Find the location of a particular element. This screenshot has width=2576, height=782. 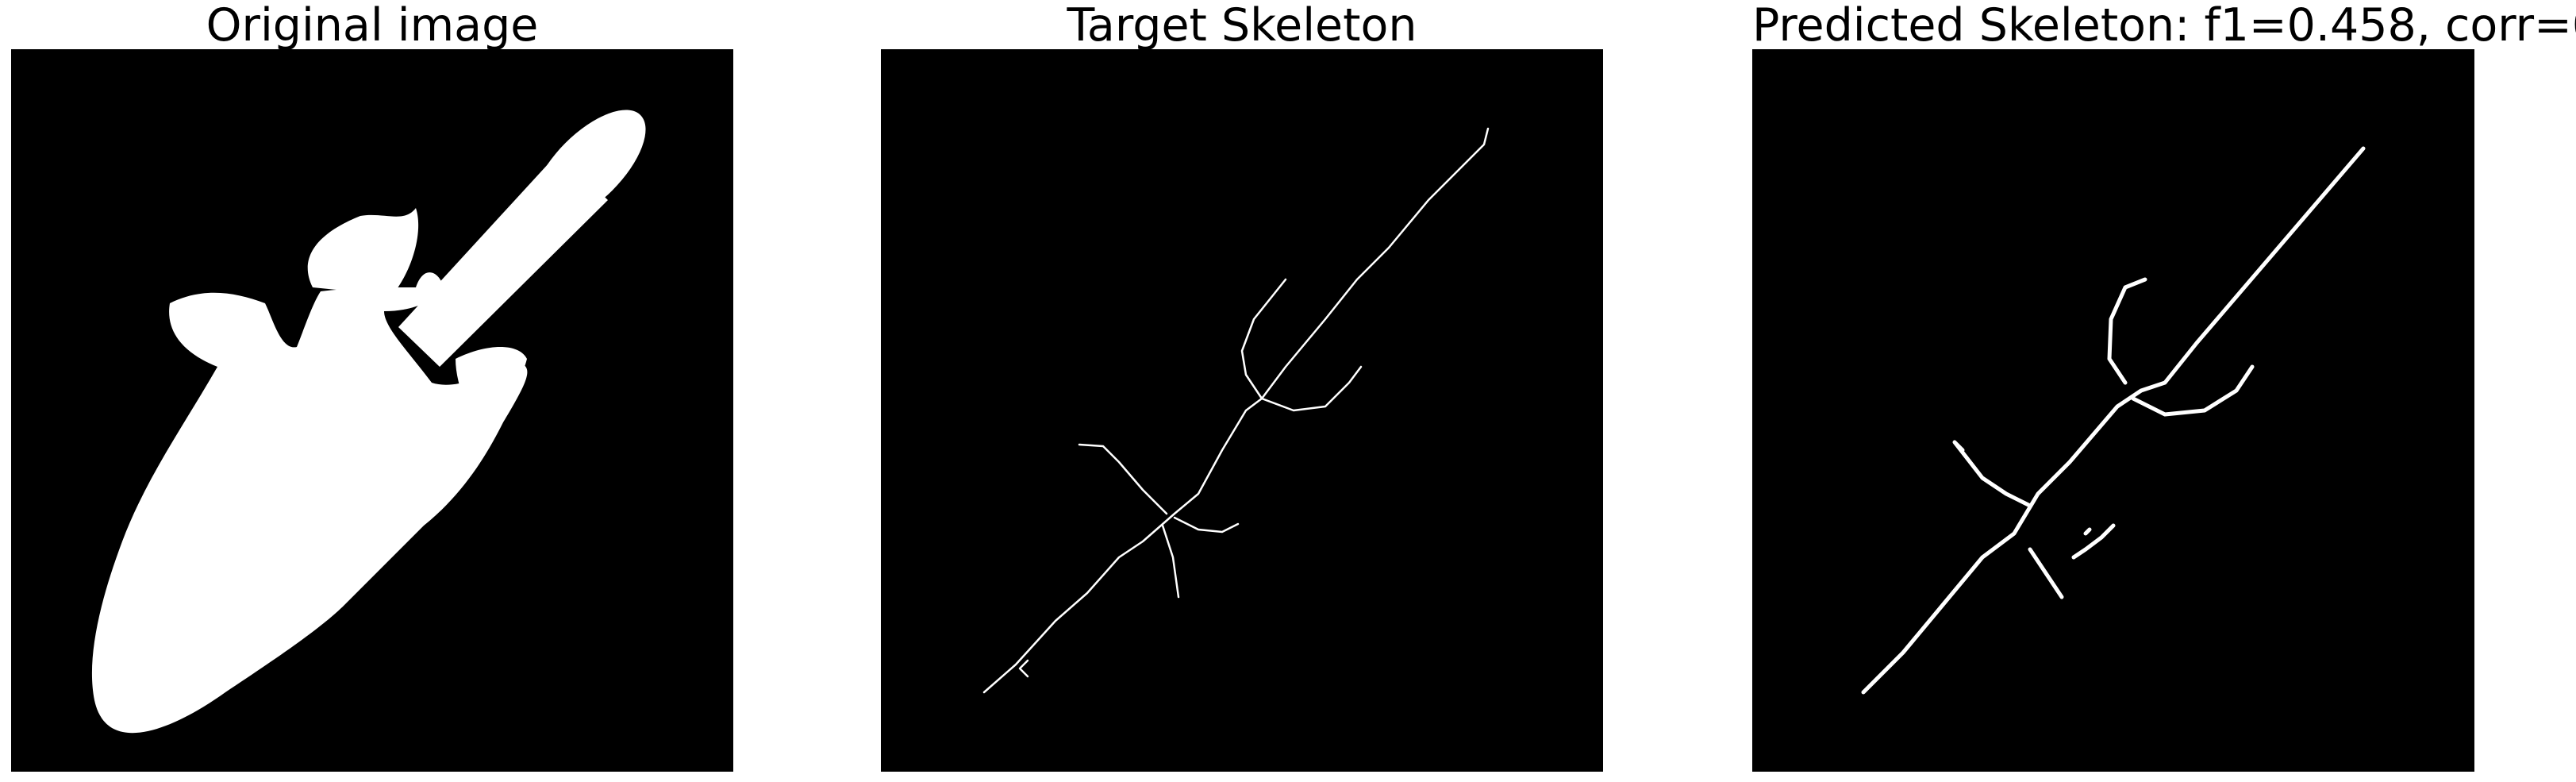

panel-title-target: Target Skeleton is located at coordinates (1242, 26).